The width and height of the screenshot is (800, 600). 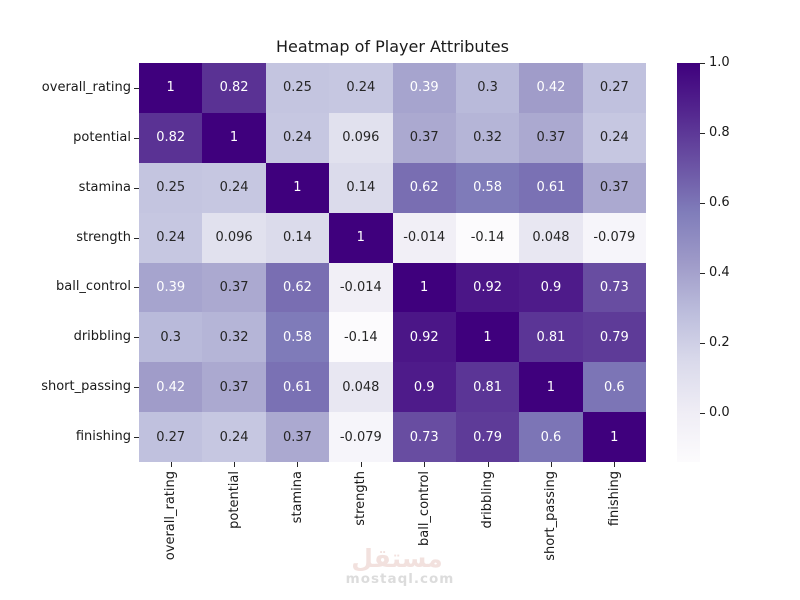 What do you see at coordinates (424, 387) in the screenshot?
I see `heatmap-cell: 0.9` at bounding box center [424, 387].